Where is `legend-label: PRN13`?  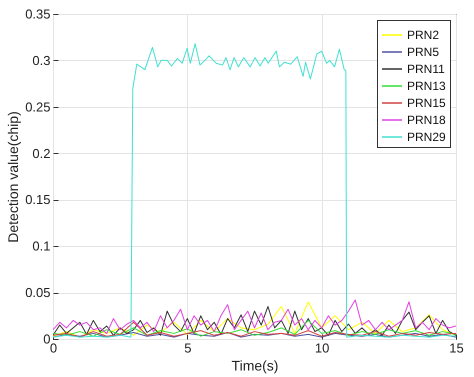
legend-label: PRN13 is located at coordinates (426, 86).